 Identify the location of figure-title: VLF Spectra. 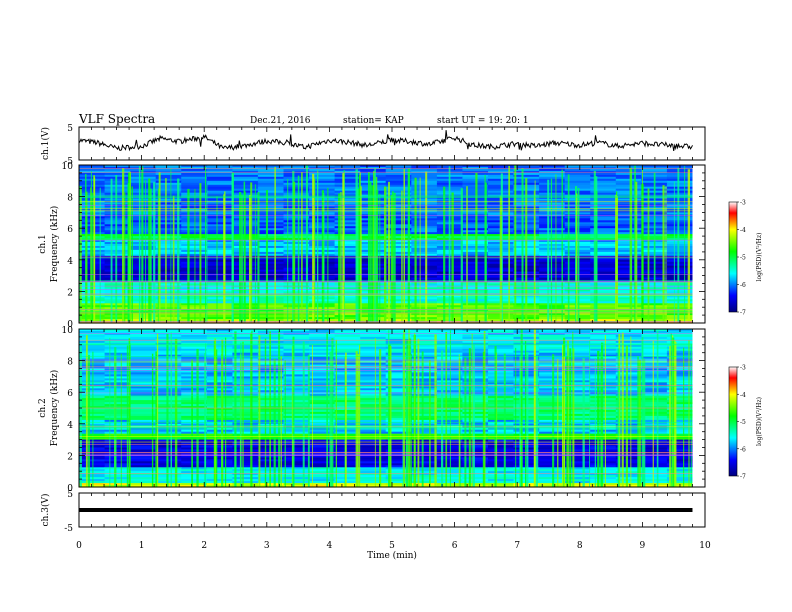
(116, 119).